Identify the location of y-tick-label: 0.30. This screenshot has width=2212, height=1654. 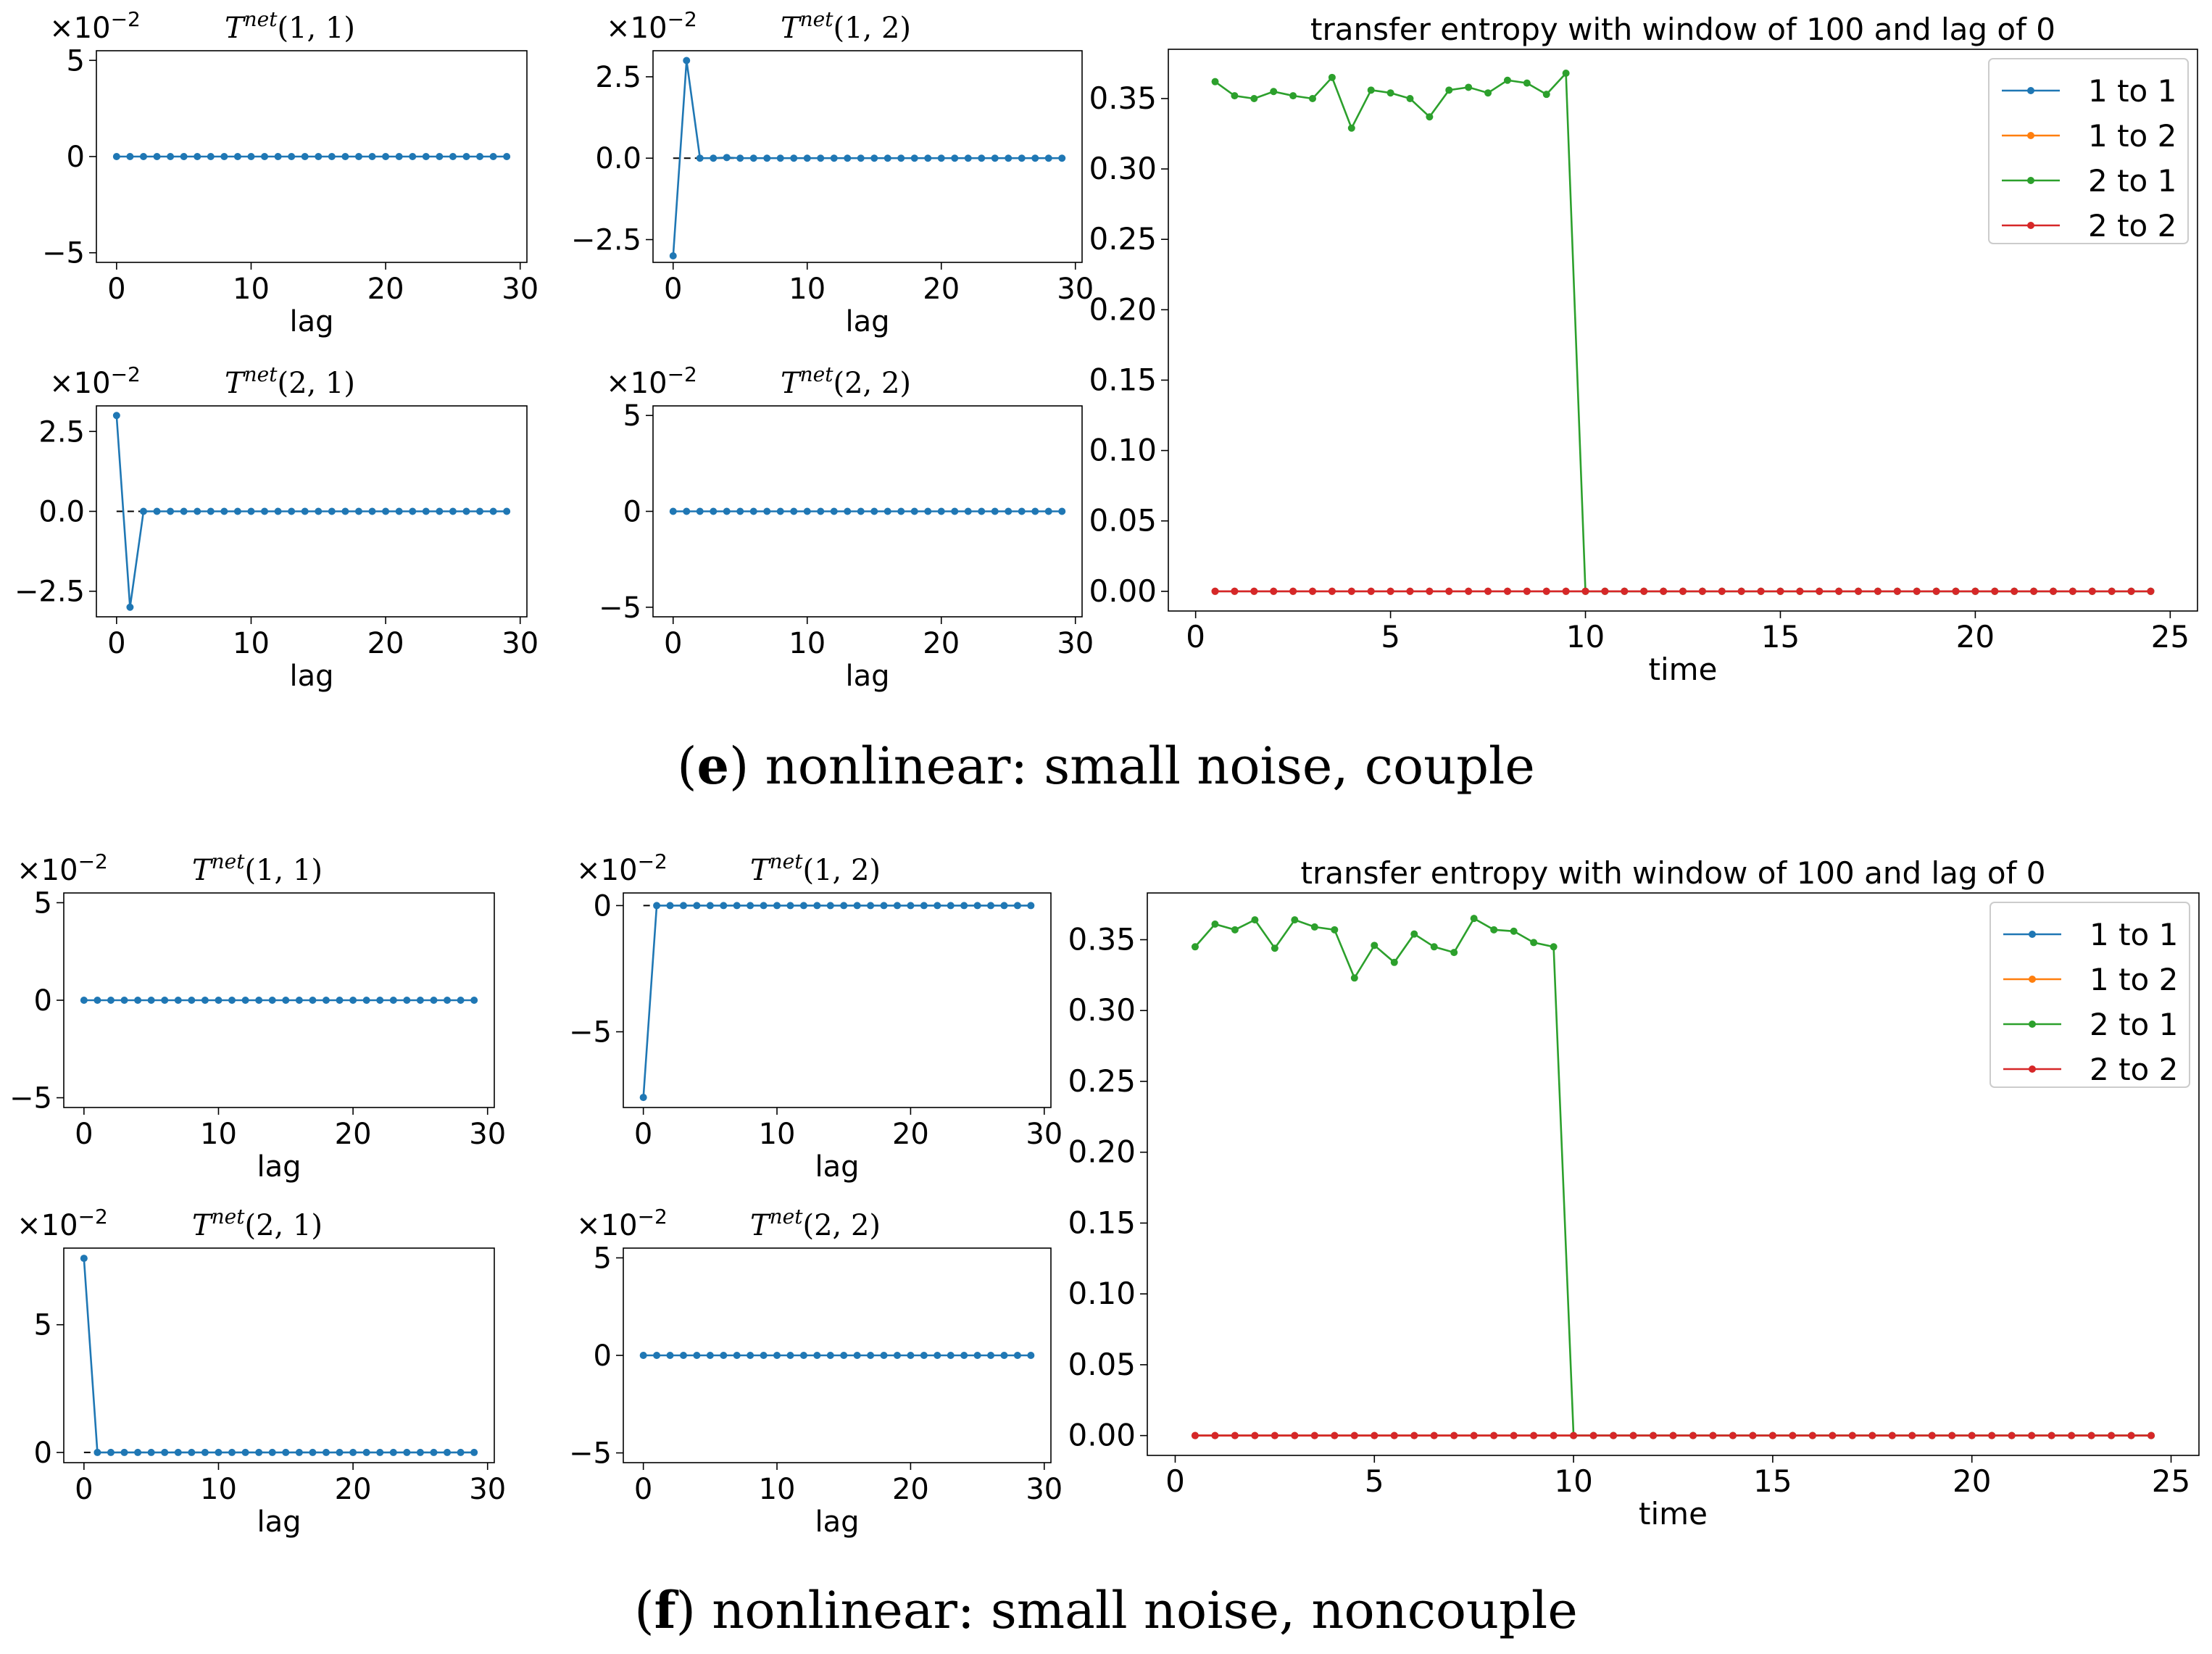
(1123, 168).